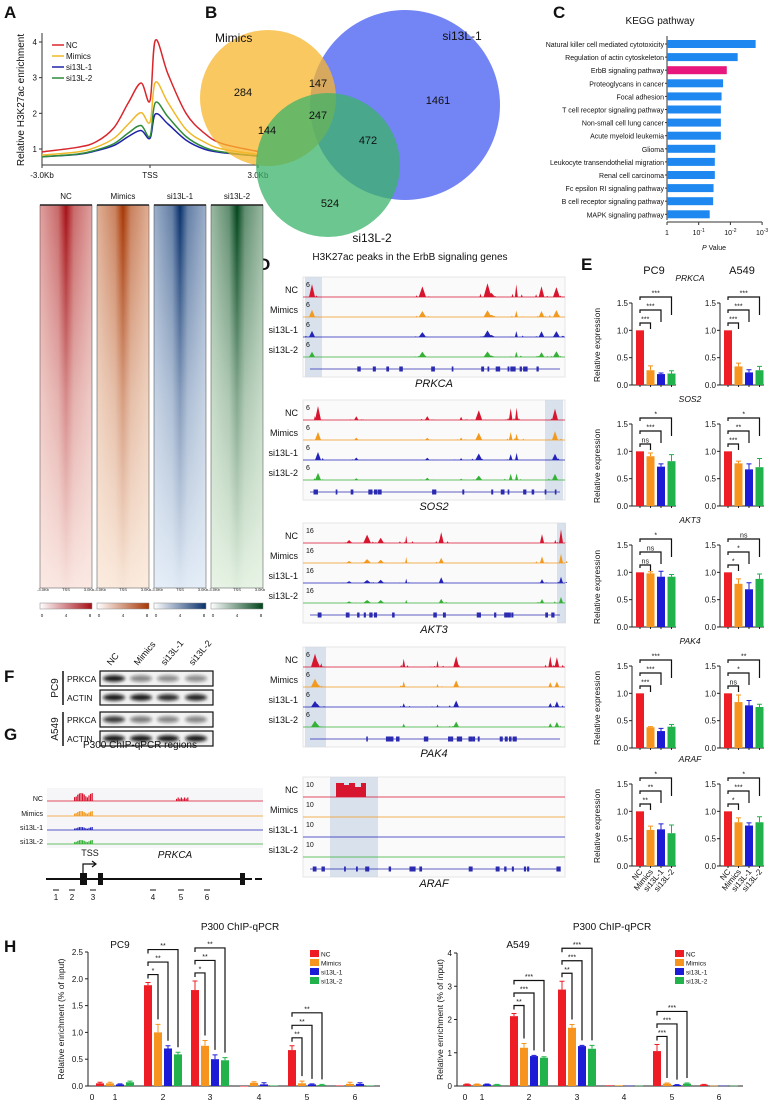  Describe the element at coordinates (10, 946) in the screenshot. I see `panel-label-H: H` at that location.